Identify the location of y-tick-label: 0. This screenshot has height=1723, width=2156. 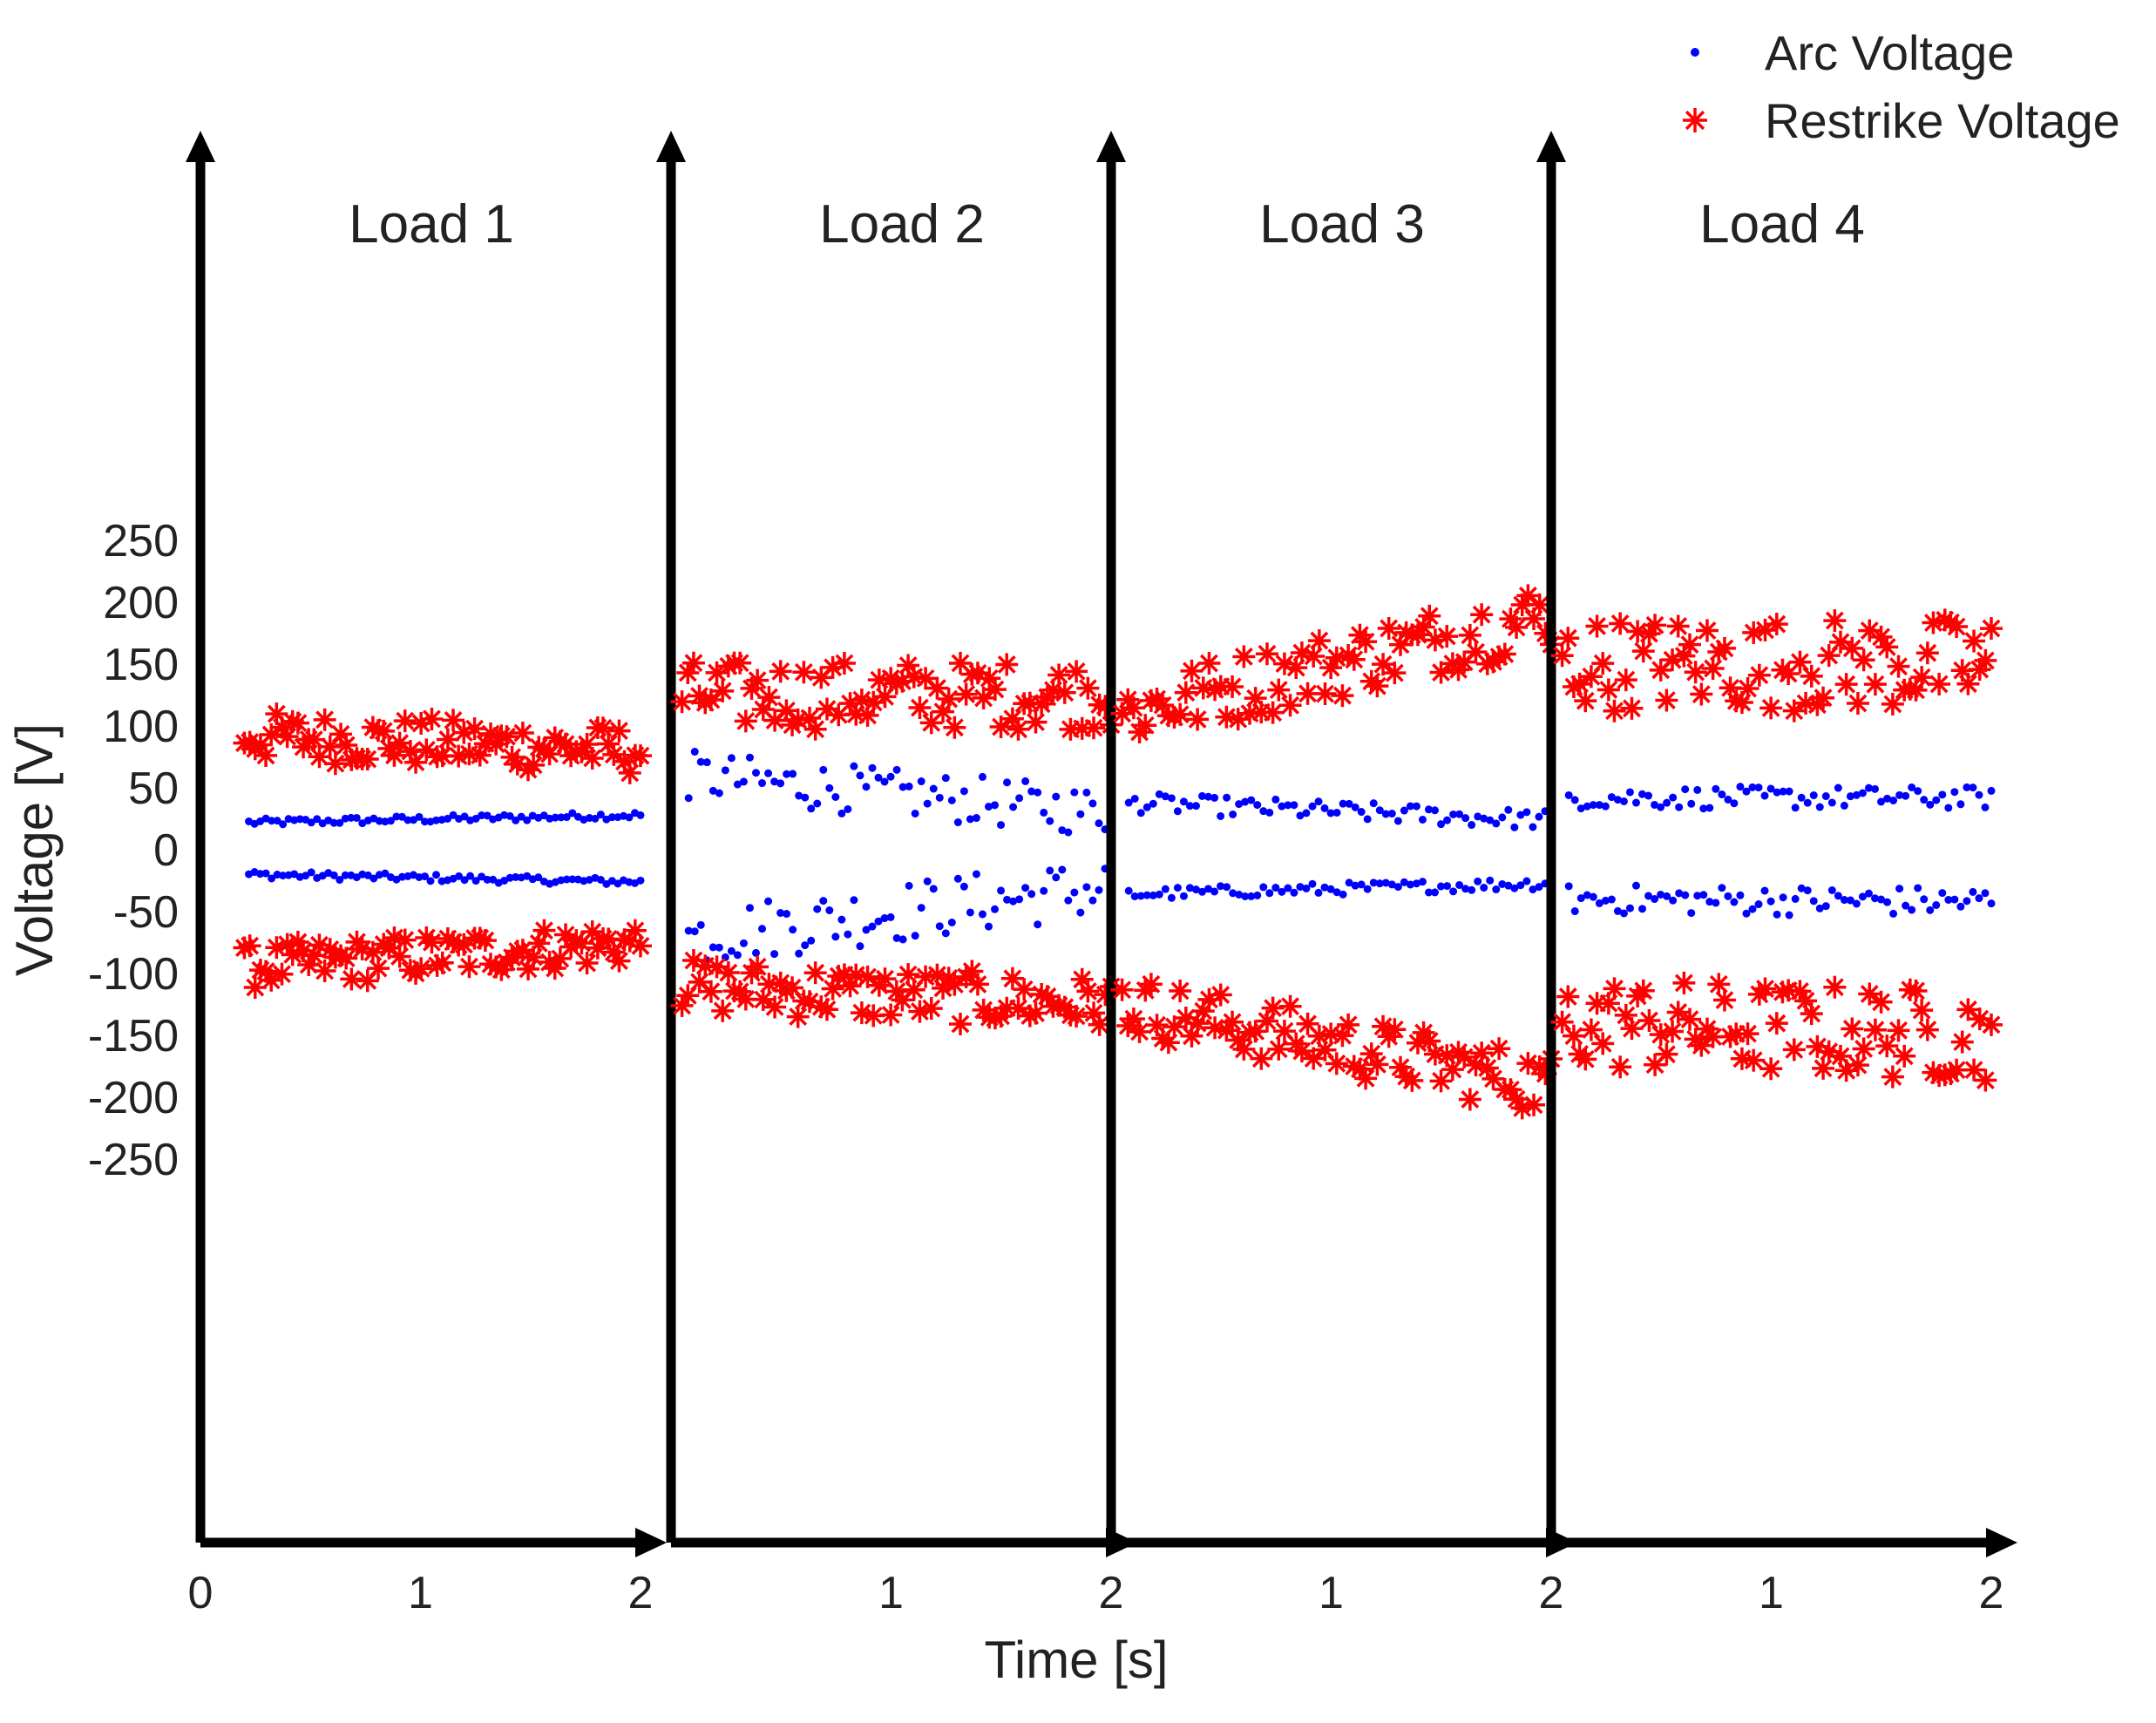
(166, 850).